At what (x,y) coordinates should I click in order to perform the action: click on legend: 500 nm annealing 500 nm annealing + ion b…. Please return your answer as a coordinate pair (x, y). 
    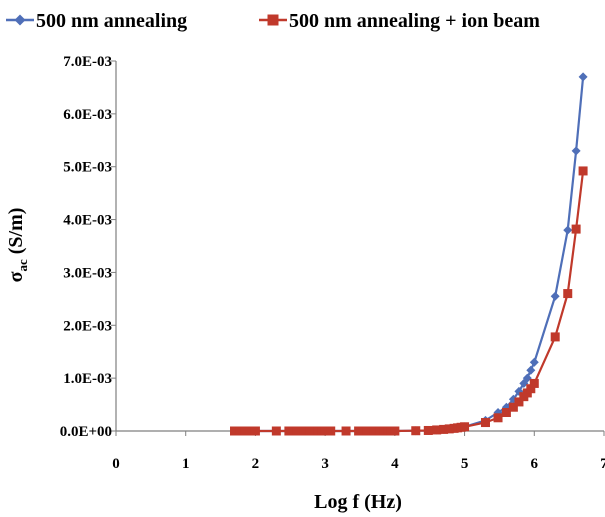
    Looking at the image, I should click on (273, 21).